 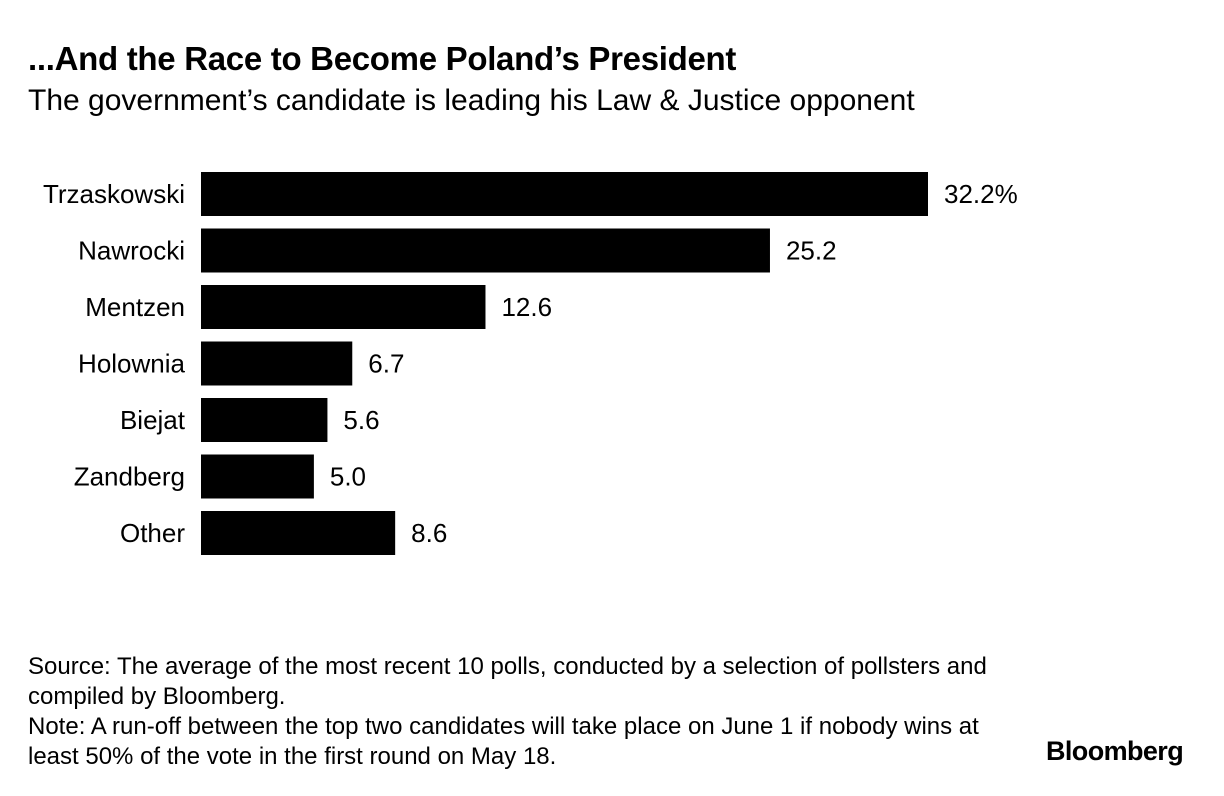 What do you see at coordinates (1115, 751) in the screenshot?
I see `bloomberg-logo: Bloomberg` at bounding box center [1115, 751].